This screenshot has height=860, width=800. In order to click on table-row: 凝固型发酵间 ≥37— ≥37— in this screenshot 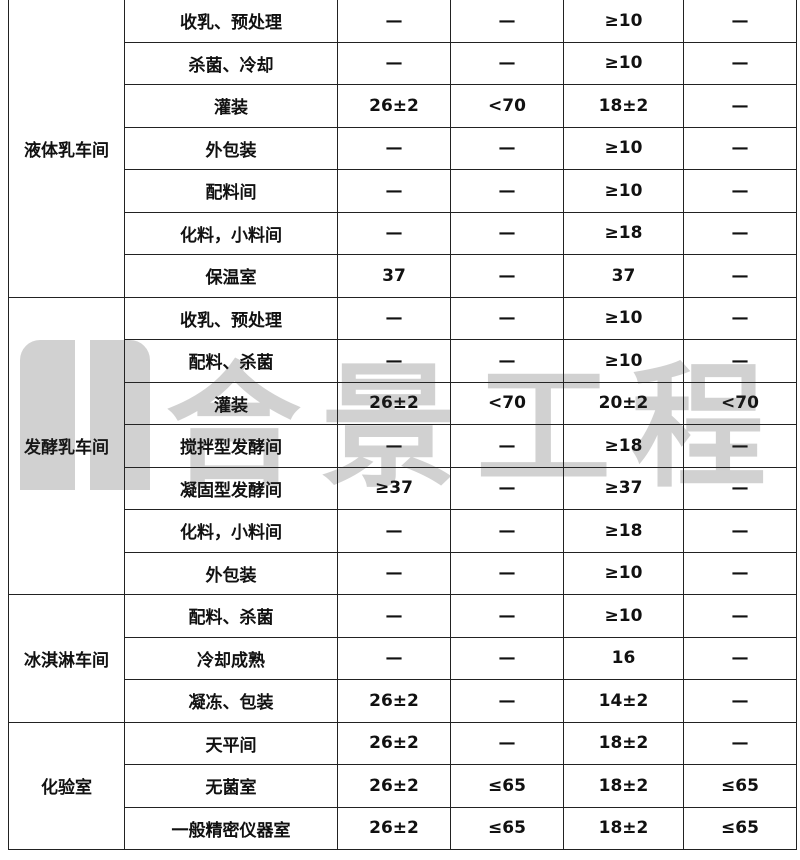, I will do `click(403, 488)`.